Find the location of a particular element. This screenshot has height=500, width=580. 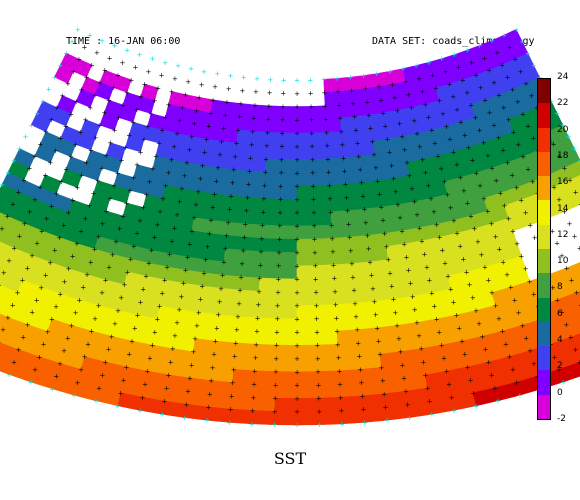

colorbar-tick-label: 0 is located at coordinates (560, 392).